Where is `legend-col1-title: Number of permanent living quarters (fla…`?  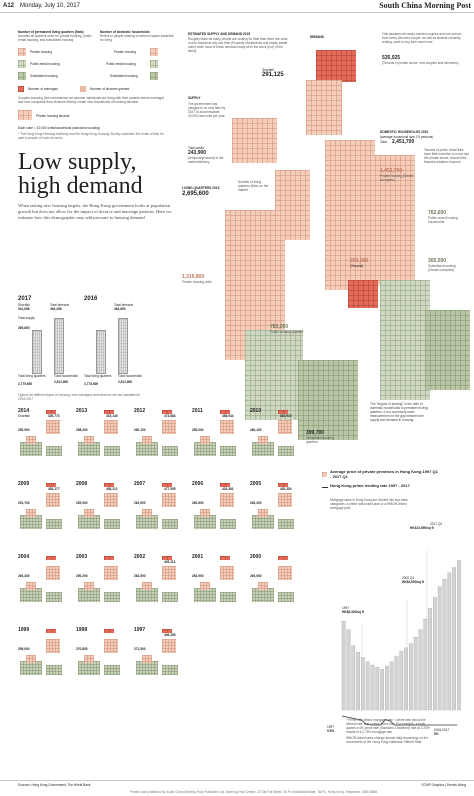 legend-col1-title: Number of permanent living quarters (fla… is located at coordinates (51, 32).